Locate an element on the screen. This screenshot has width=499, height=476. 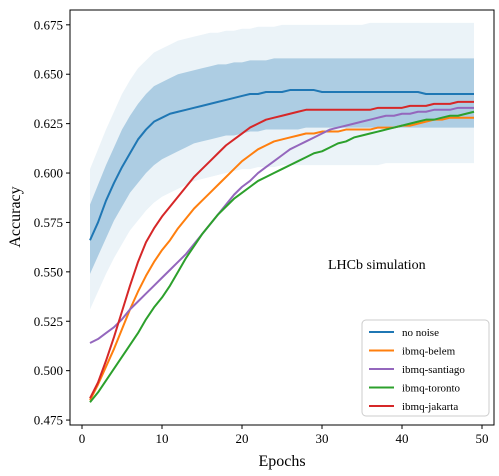
y-tick-label: 0.675 is located at coordinates (48, 24).